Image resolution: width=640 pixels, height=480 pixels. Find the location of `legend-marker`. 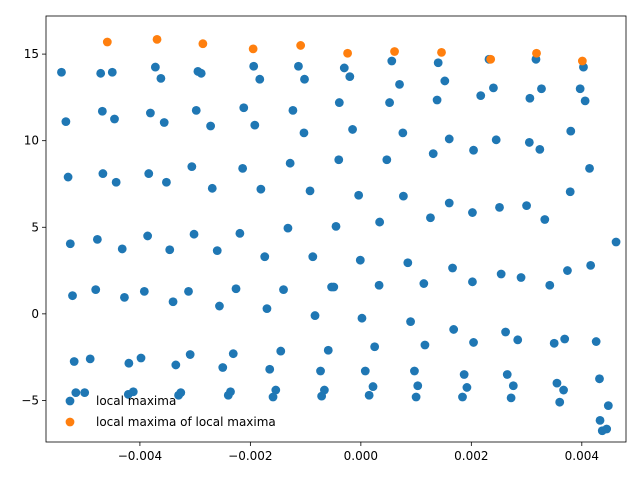

legend-marker is located at coordinates (70, 422).